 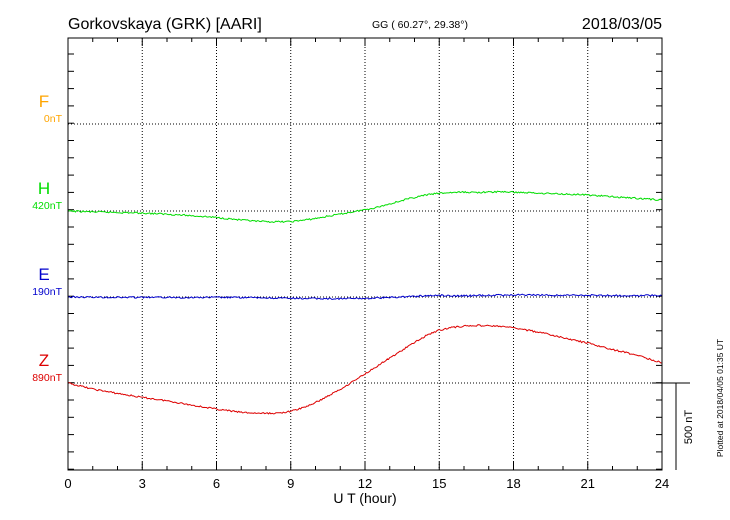 I want to click on series-baseline: 190nT, so click(x=47, y=292).